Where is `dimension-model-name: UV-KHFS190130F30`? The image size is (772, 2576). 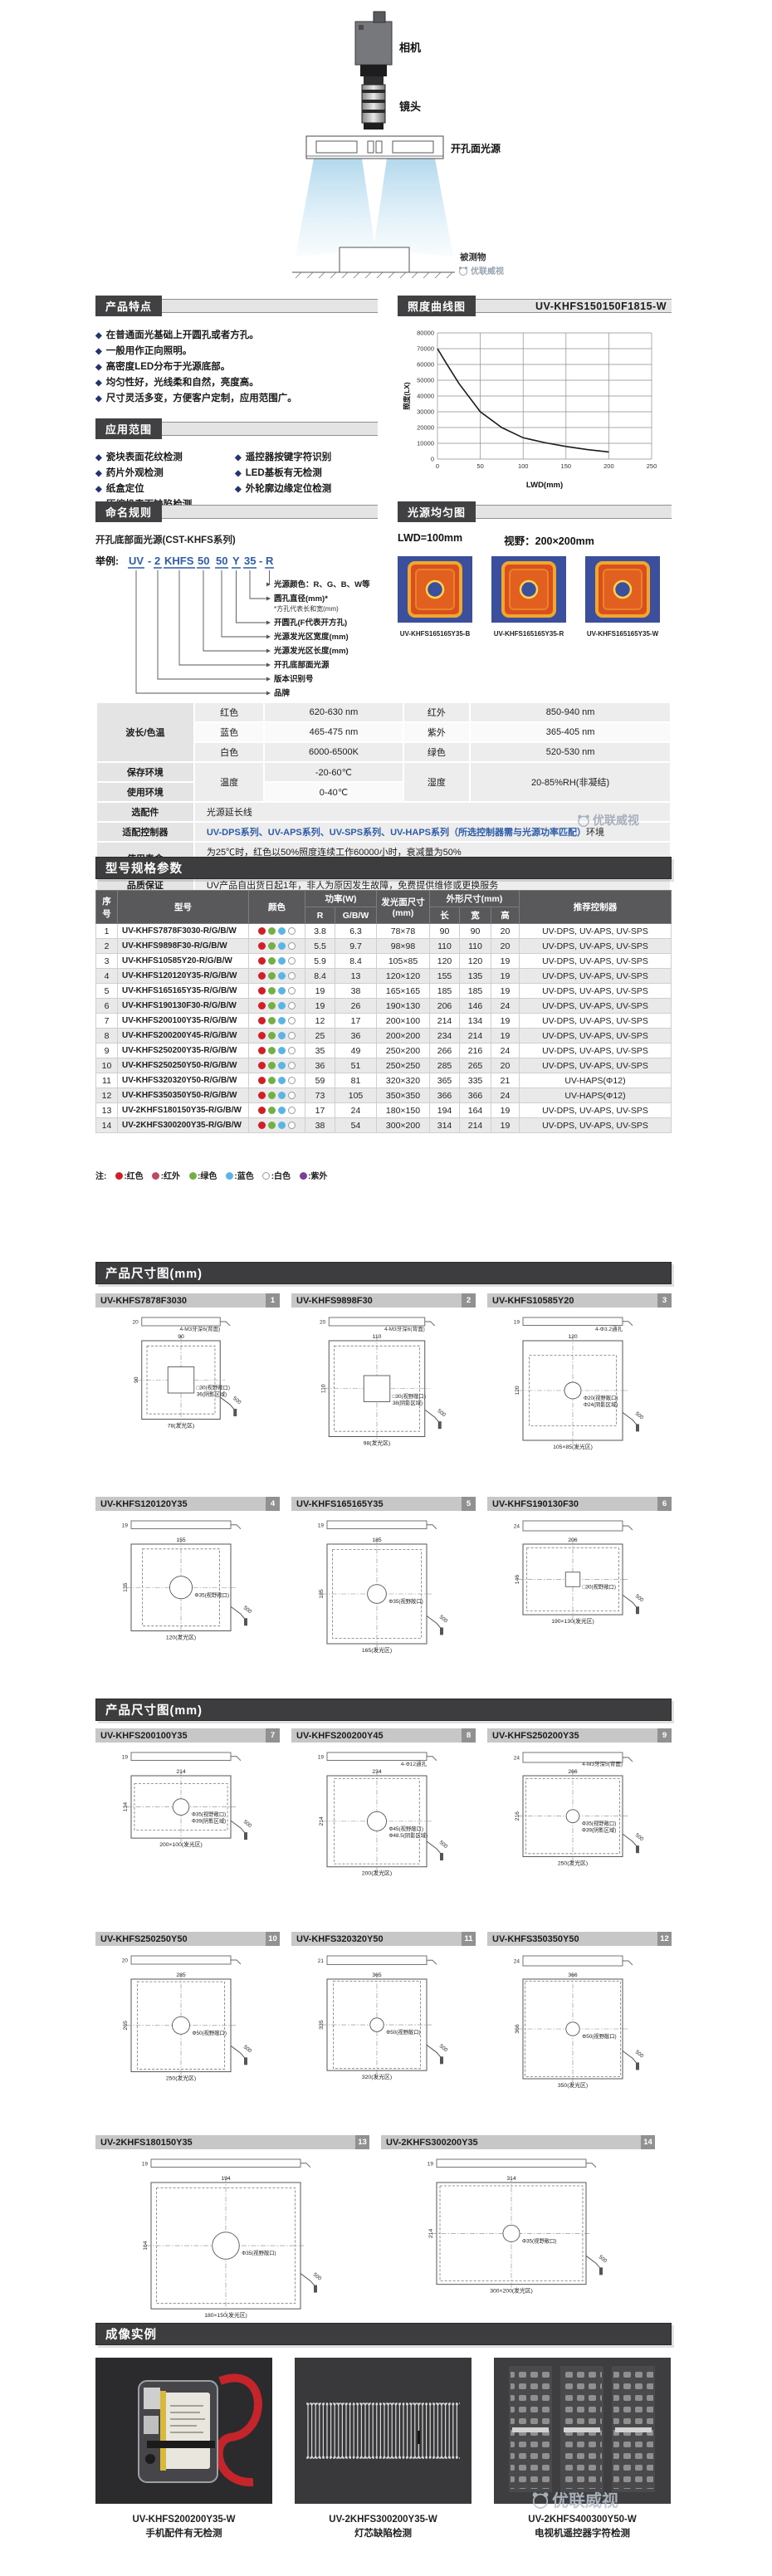 dimension-model-name: UV-KHFS190130F30 is located at coordinates (535, 1503).